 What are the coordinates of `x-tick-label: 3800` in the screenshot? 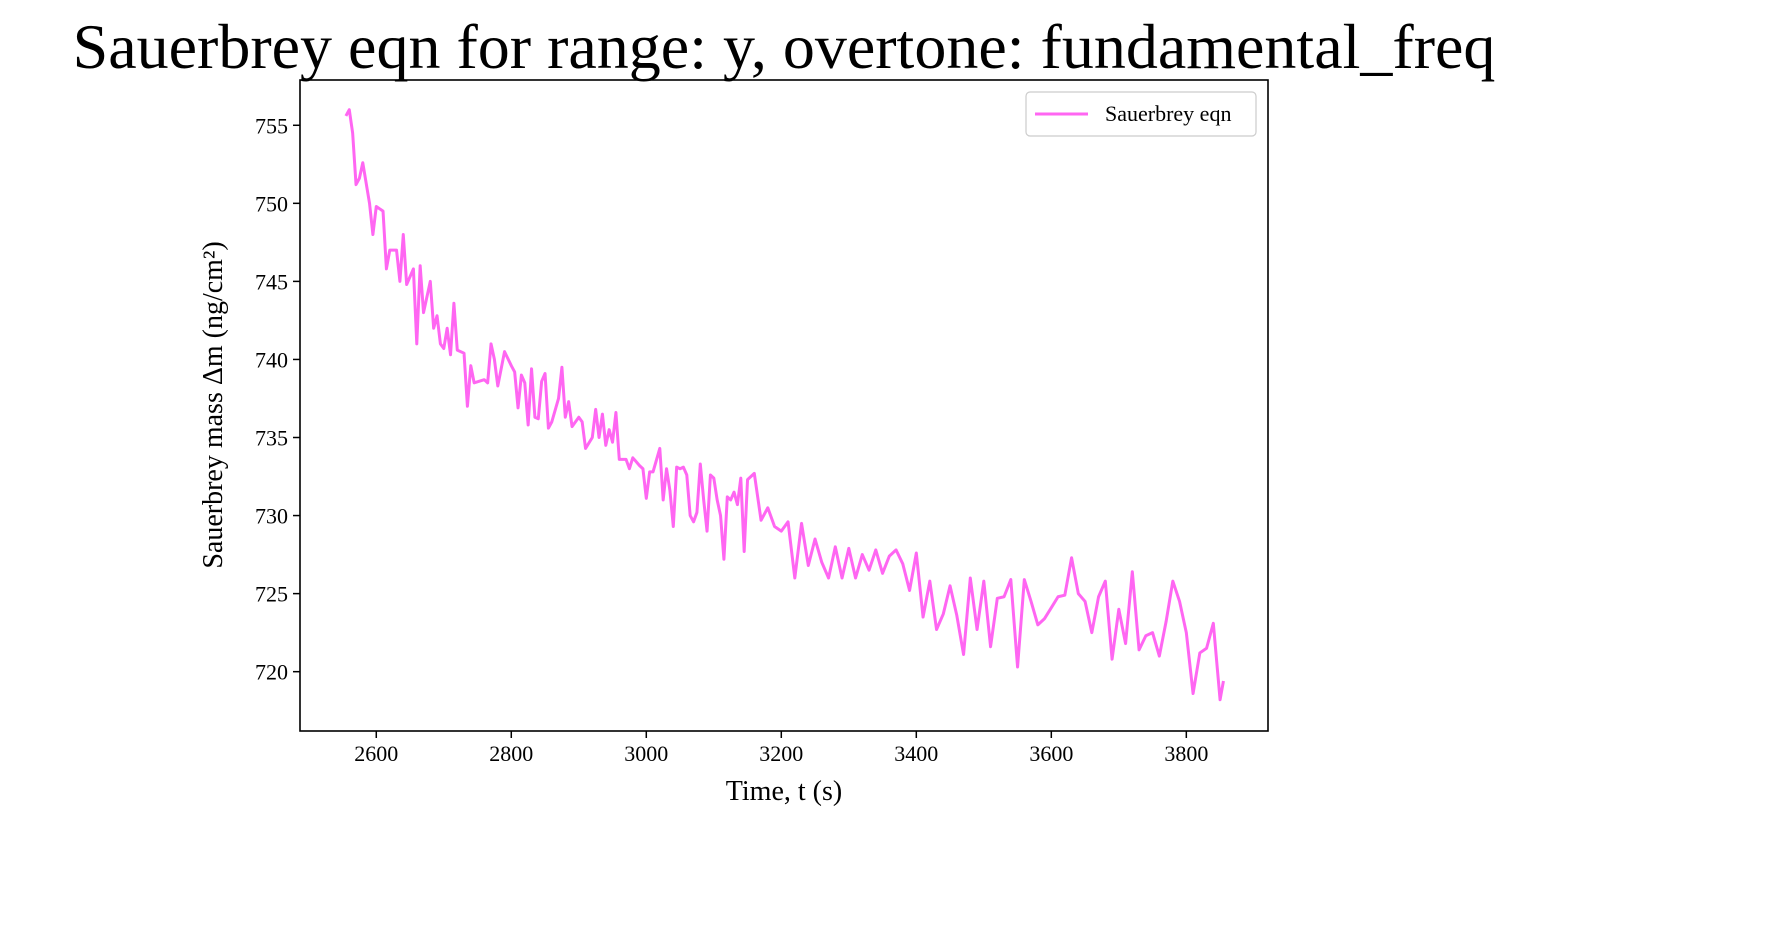 It's located at (1186, 753).